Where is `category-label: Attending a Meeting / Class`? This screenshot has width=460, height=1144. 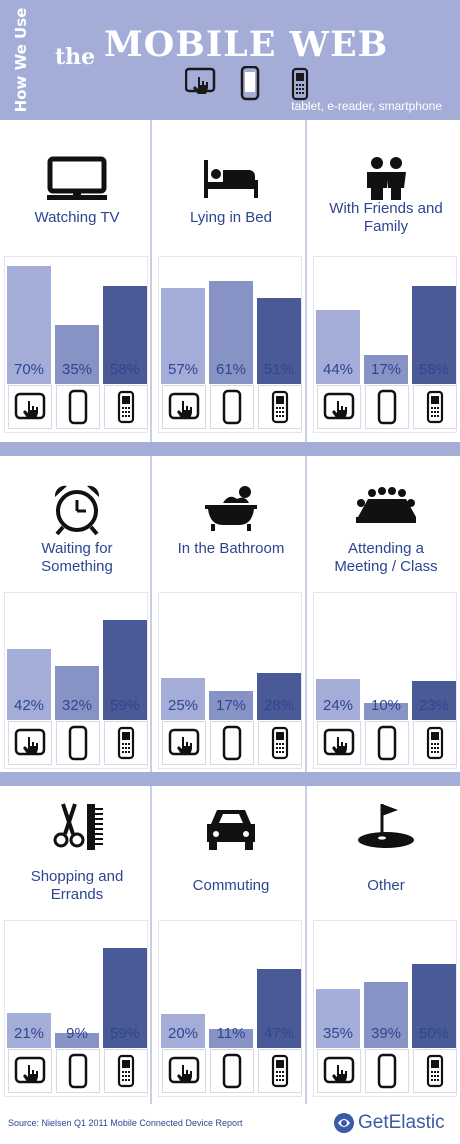
category-label: Attending a Meeting / Class is located at coordinates (386, 557).